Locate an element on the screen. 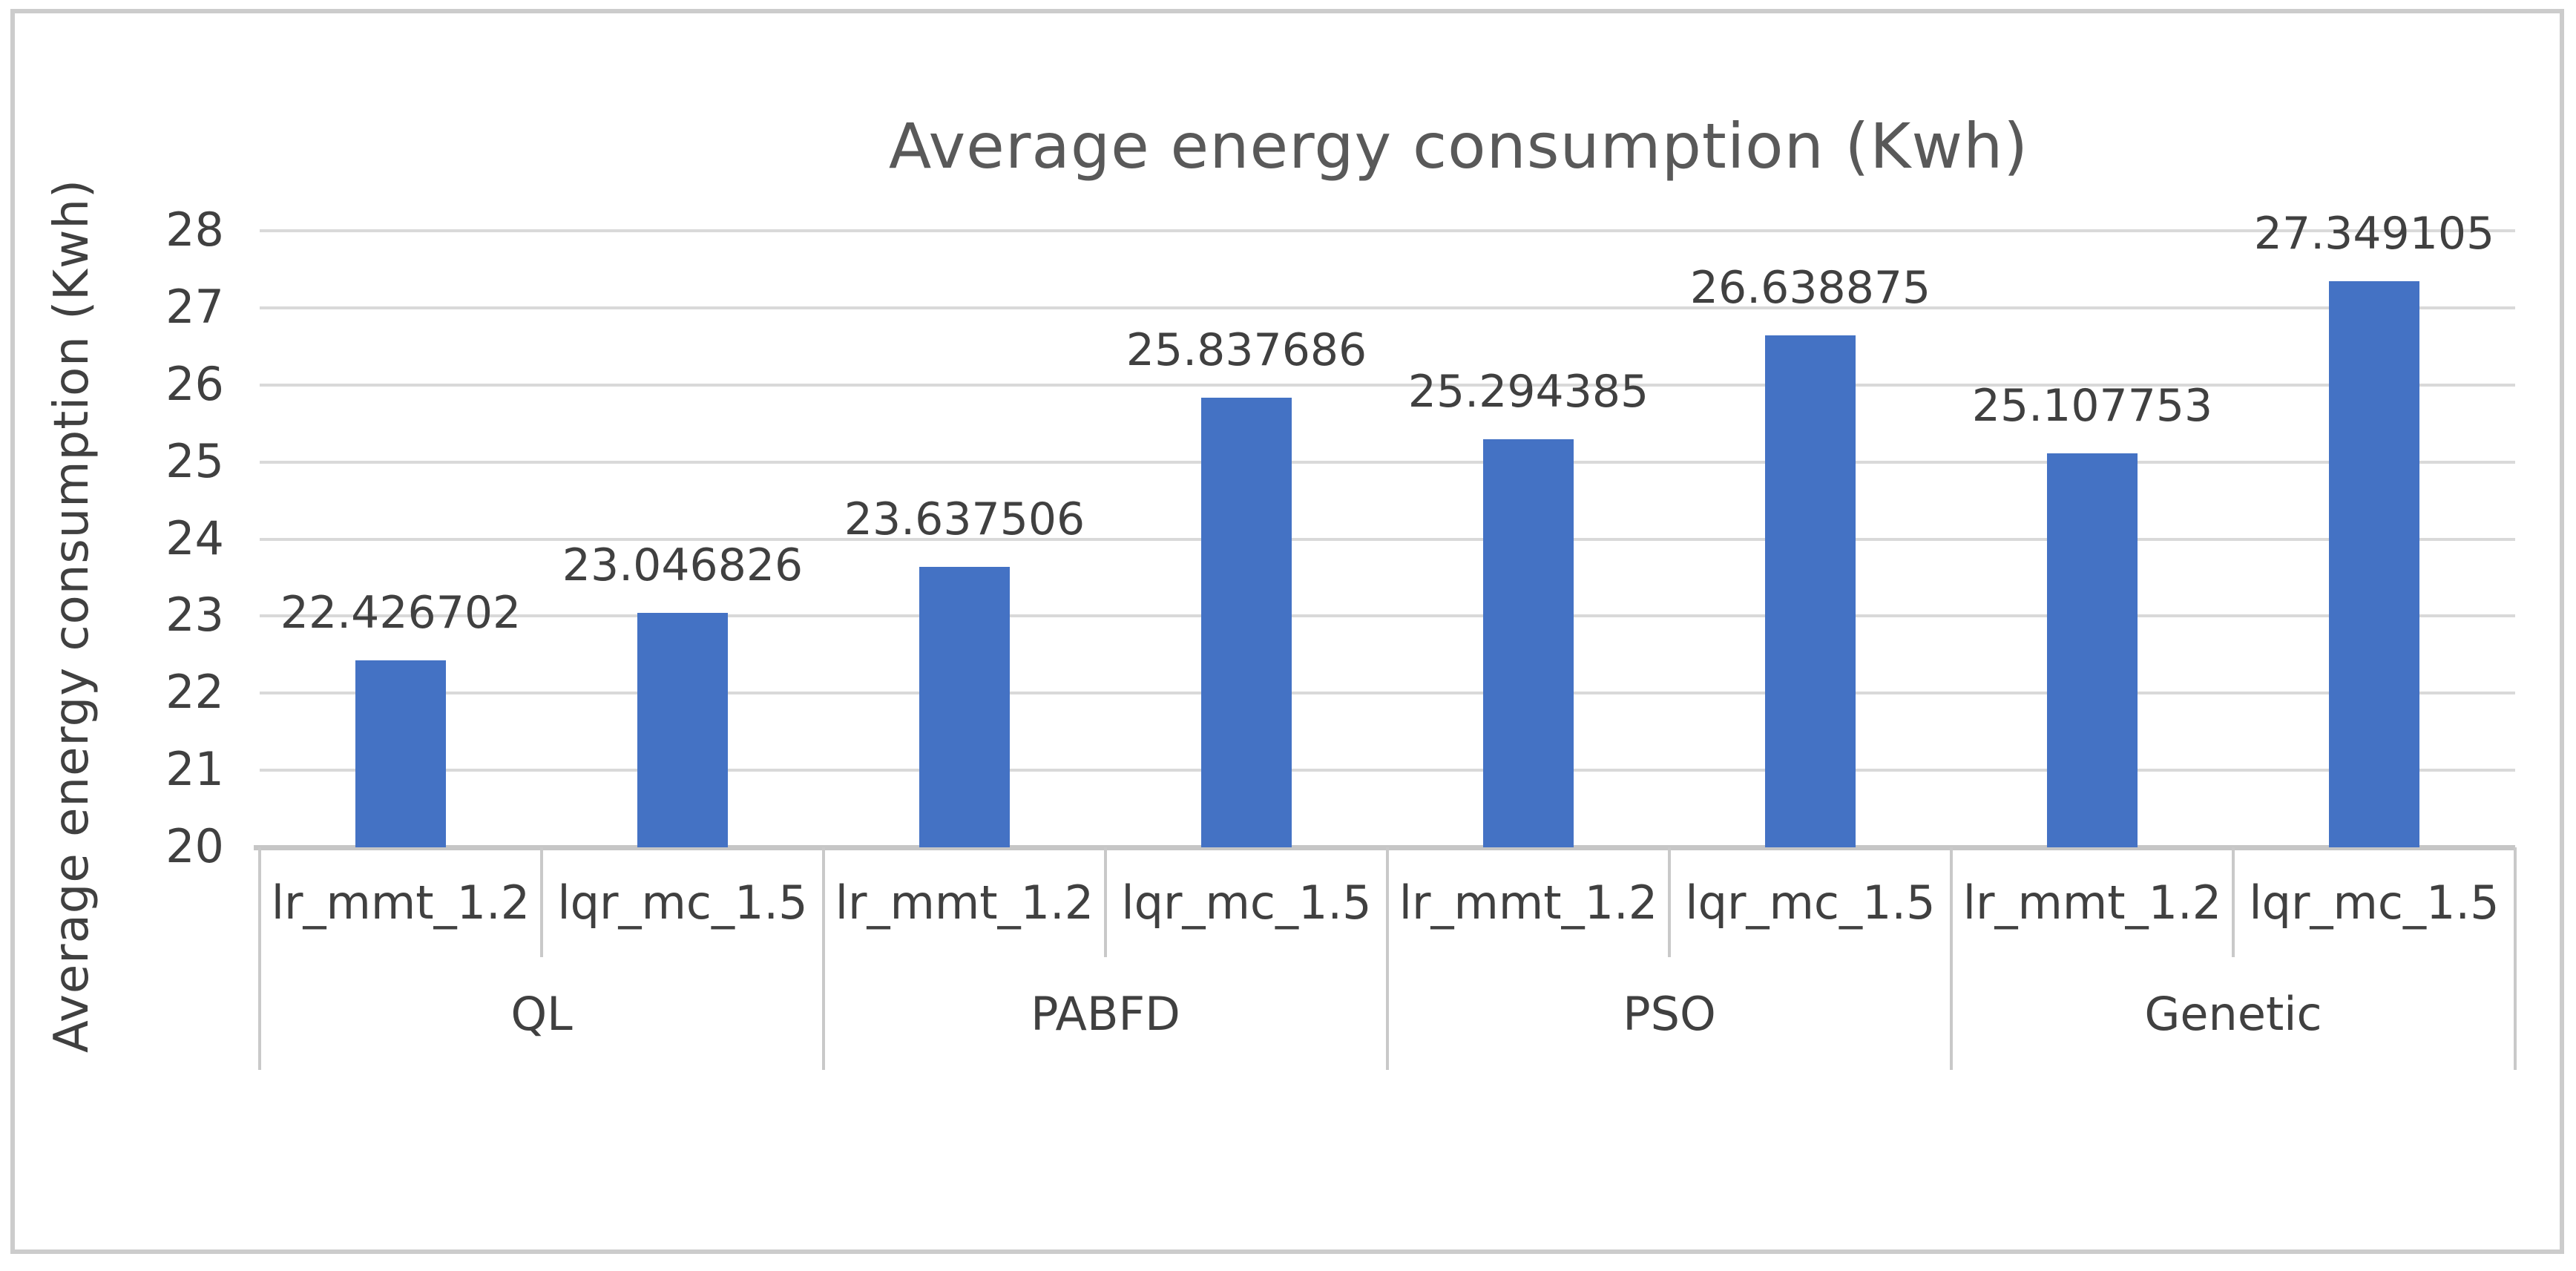  bar-value-label: 23.046826 is located at coordinates (683, 565).